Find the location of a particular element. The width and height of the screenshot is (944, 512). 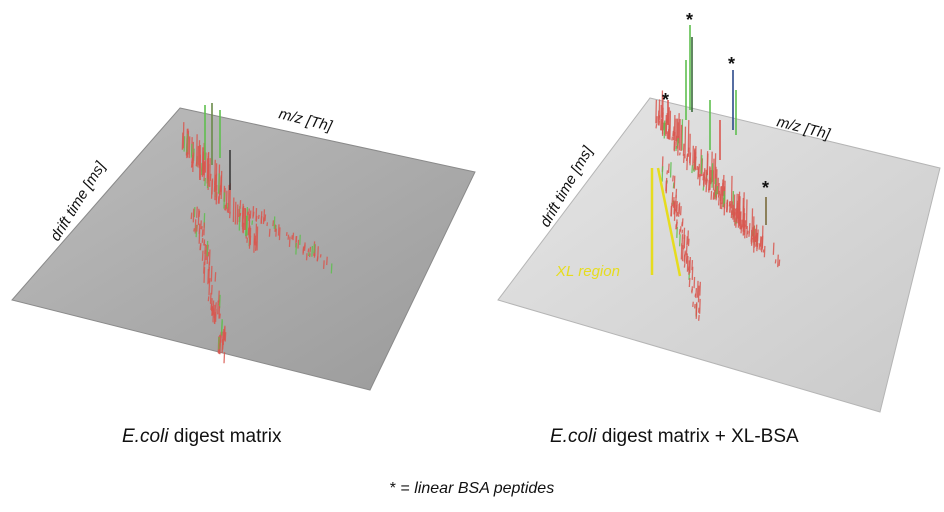

footnote: * = linear BSA peptides is located at coordinates (472, 489).